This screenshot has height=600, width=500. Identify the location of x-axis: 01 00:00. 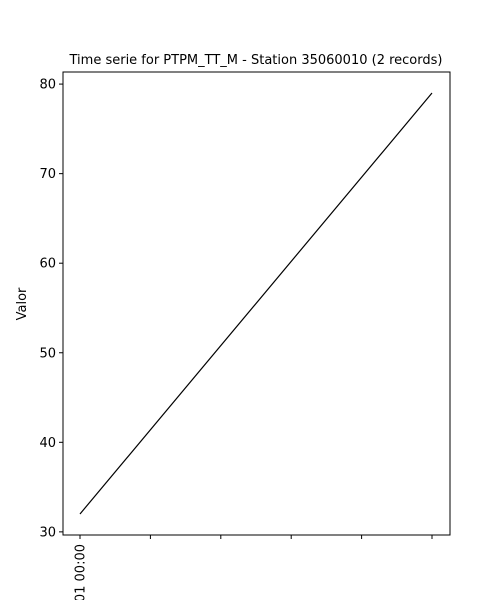
(253, 567).